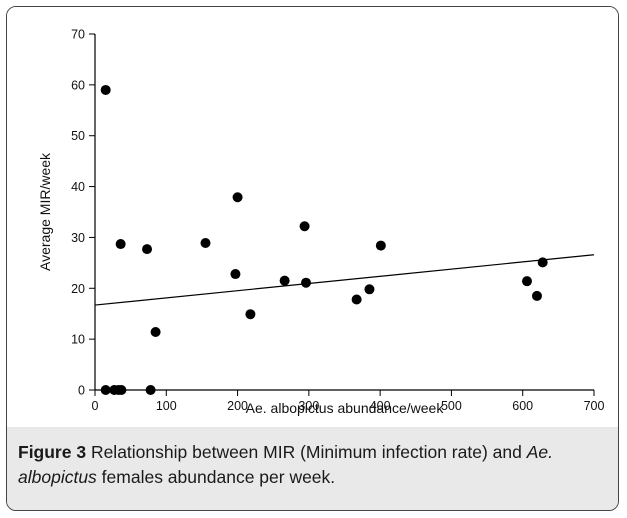  Describe the element at coordinates (345, 408) in the screenshot. I see `x-axis-label: Ae. albopictus abundance/week` at that location.